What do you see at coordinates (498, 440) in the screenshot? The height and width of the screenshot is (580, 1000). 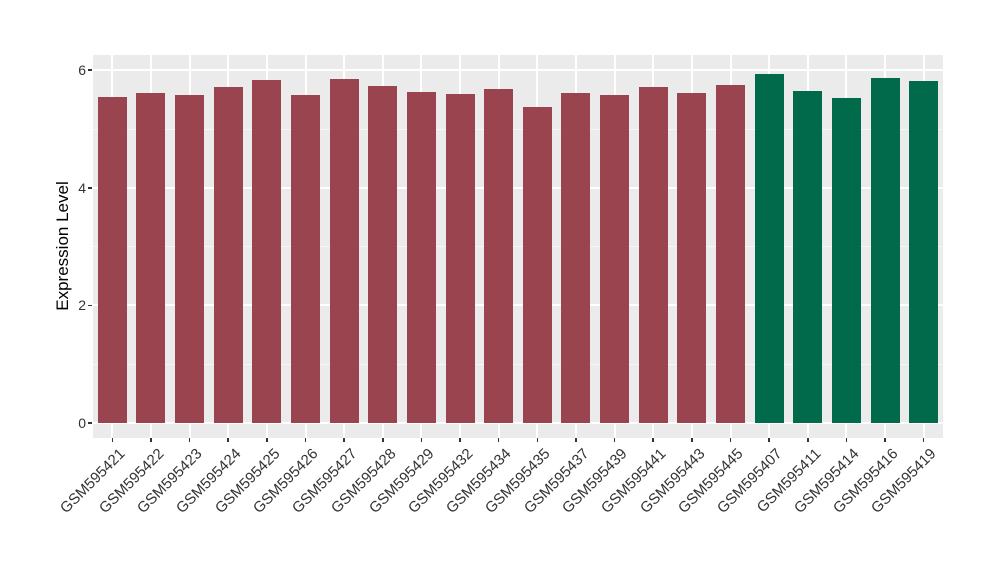 I see `x-tick-mark-GSM595434` at bounding box center [498, 440].